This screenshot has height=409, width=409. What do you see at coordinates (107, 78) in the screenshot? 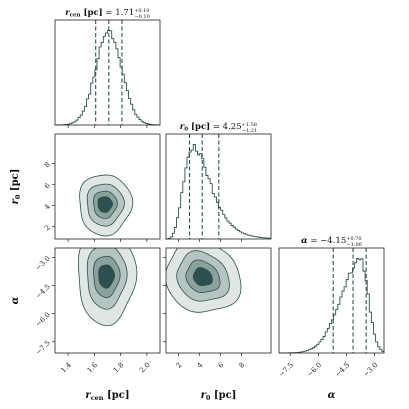
I see `histogram-step-rcen` at bounding box center [107, 78].